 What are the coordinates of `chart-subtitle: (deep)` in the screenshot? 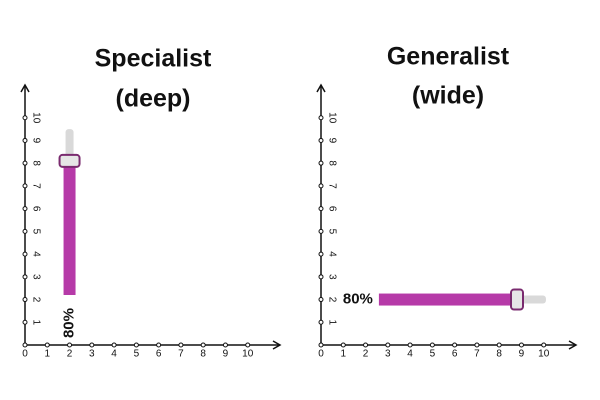 It's located at (153, 99).